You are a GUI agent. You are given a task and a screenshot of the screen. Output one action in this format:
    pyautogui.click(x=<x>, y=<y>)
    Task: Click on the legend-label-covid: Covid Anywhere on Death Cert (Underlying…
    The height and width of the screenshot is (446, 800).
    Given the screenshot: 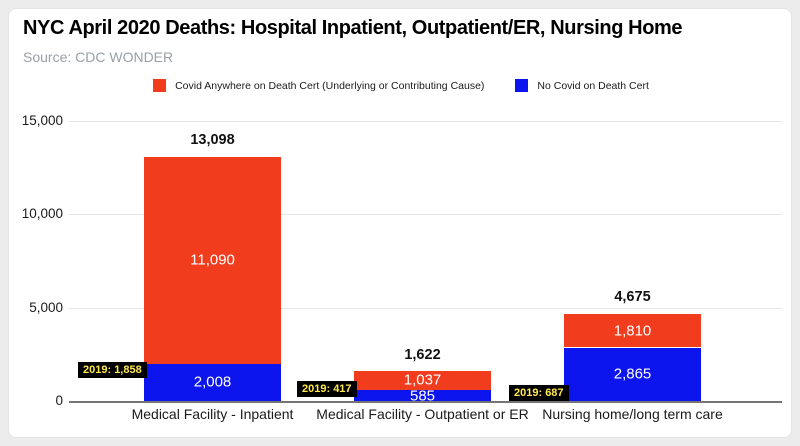 What is the action you would take?
    pyautogui.click(x=330, y=85)
    